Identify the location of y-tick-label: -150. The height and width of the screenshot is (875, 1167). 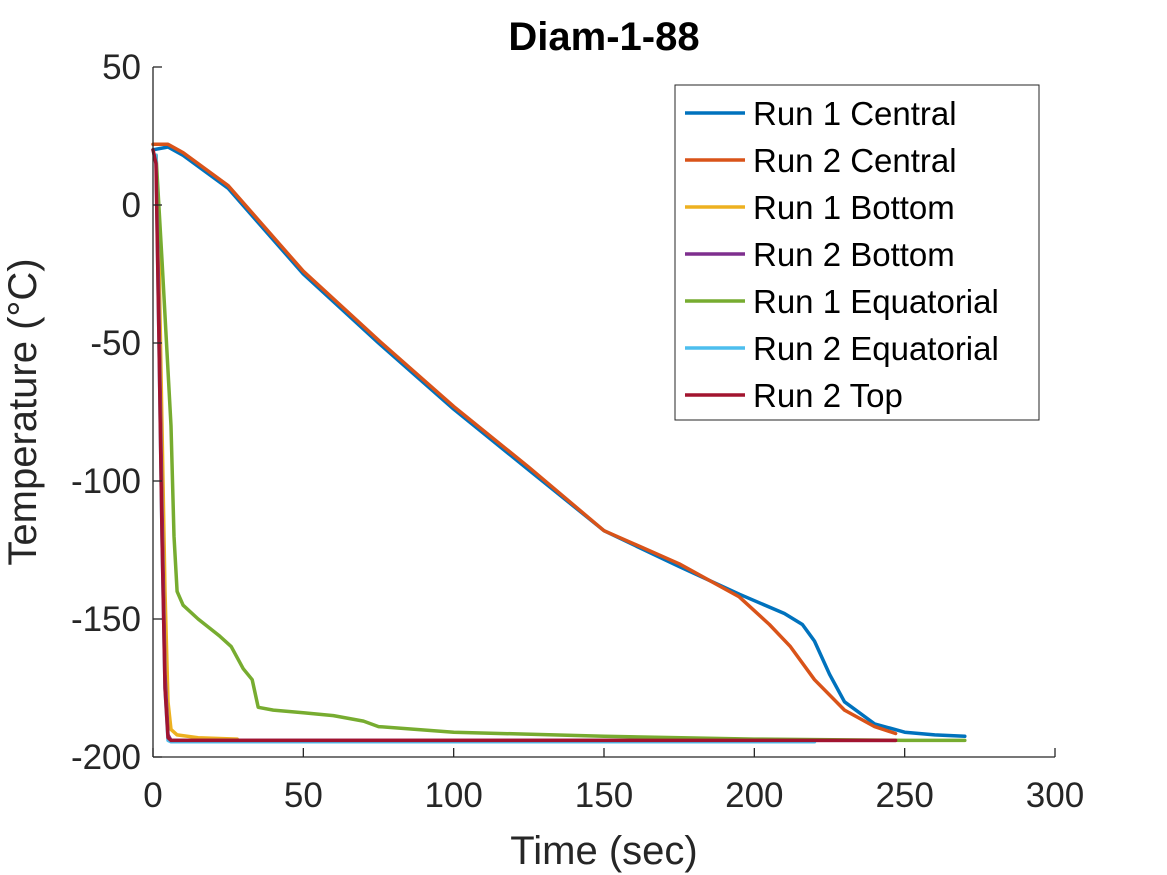
(106, 619).